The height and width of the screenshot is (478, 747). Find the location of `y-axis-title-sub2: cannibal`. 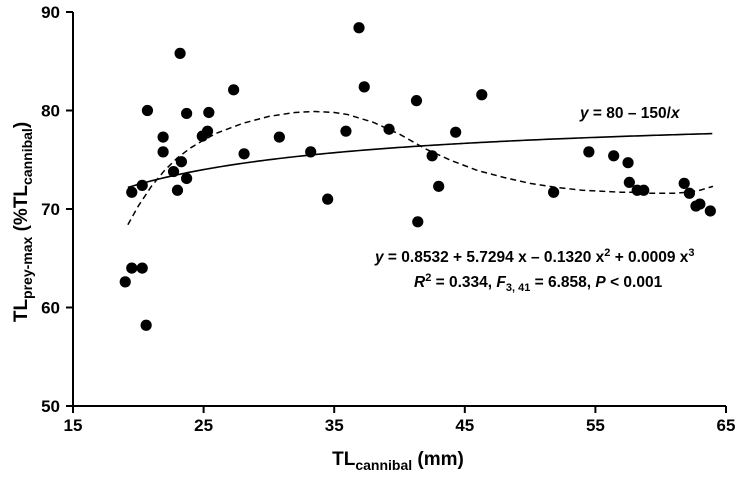

y-axis-title-sub2: cannibal is located at coordinates (27, 156).